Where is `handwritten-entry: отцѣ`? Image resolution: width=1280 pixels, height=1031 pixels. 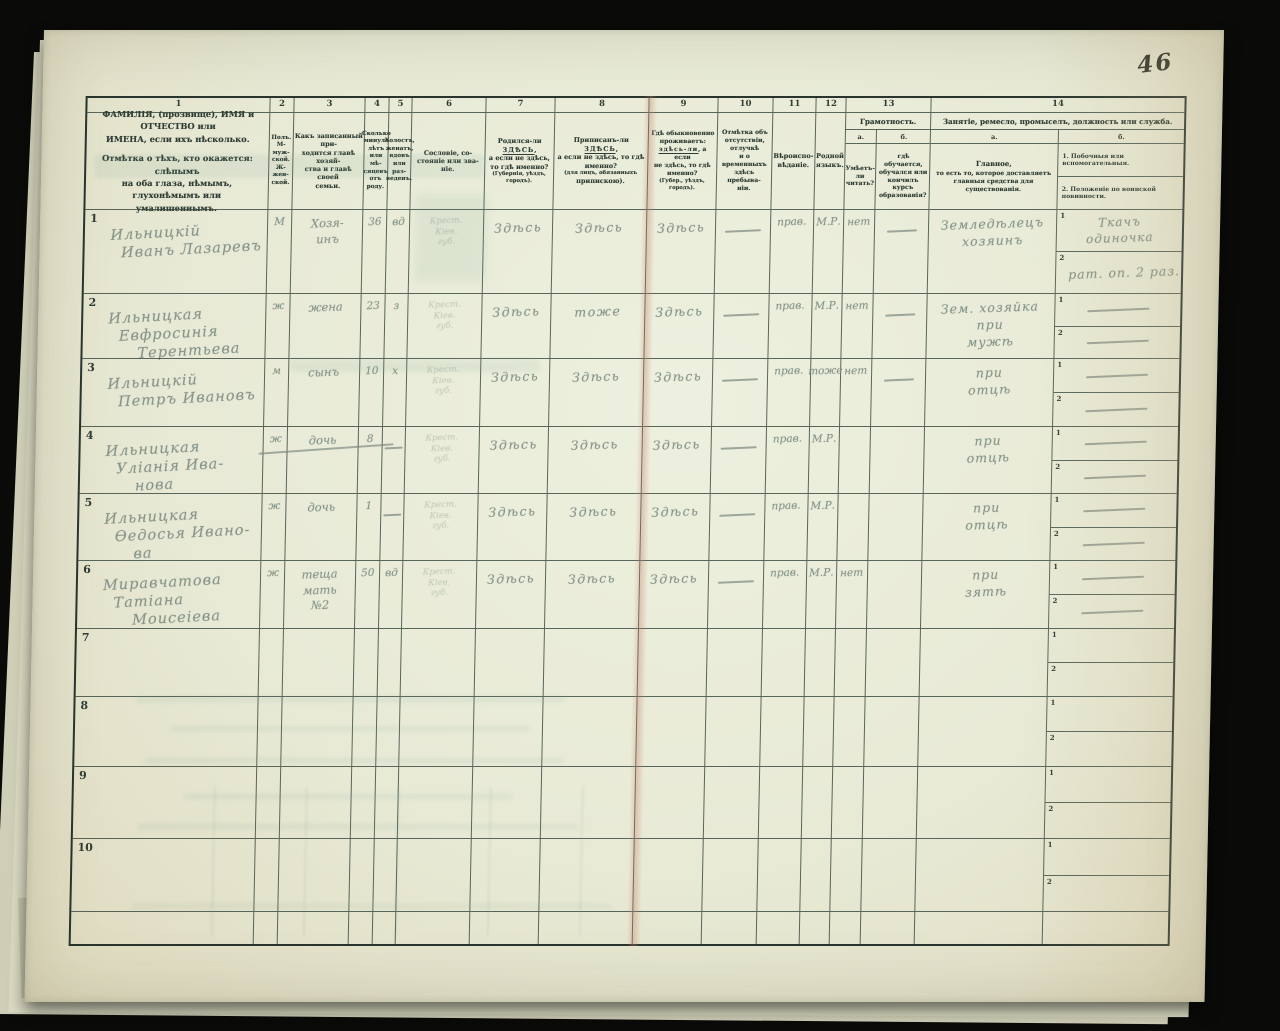
handwritten-entry: отцѣ is located at coordinates (987, 524).